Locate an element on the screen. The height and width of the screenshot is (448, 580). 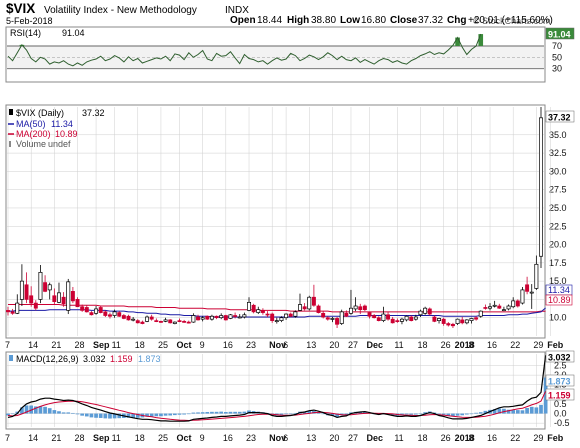
ma200-line is located at coordinates (277, 308).